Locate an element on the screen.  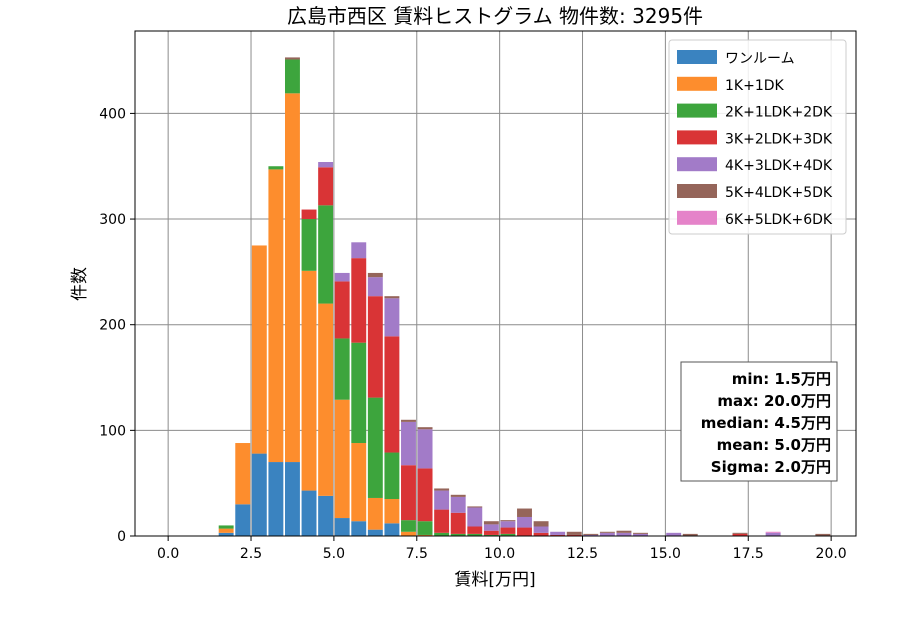
x-tick-label: 15.0 is located at coordinates (665, 554).